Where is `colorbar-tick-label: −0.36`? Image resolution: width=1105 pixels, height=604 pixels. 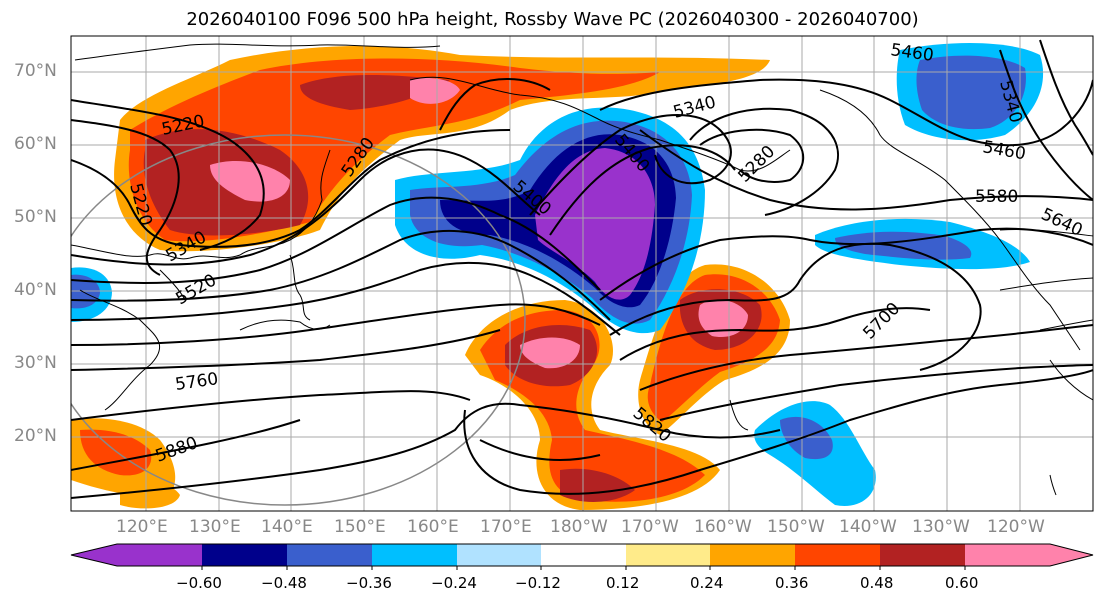
colorbar-tick-label: −0.36 is located at coordinates (369, 583).